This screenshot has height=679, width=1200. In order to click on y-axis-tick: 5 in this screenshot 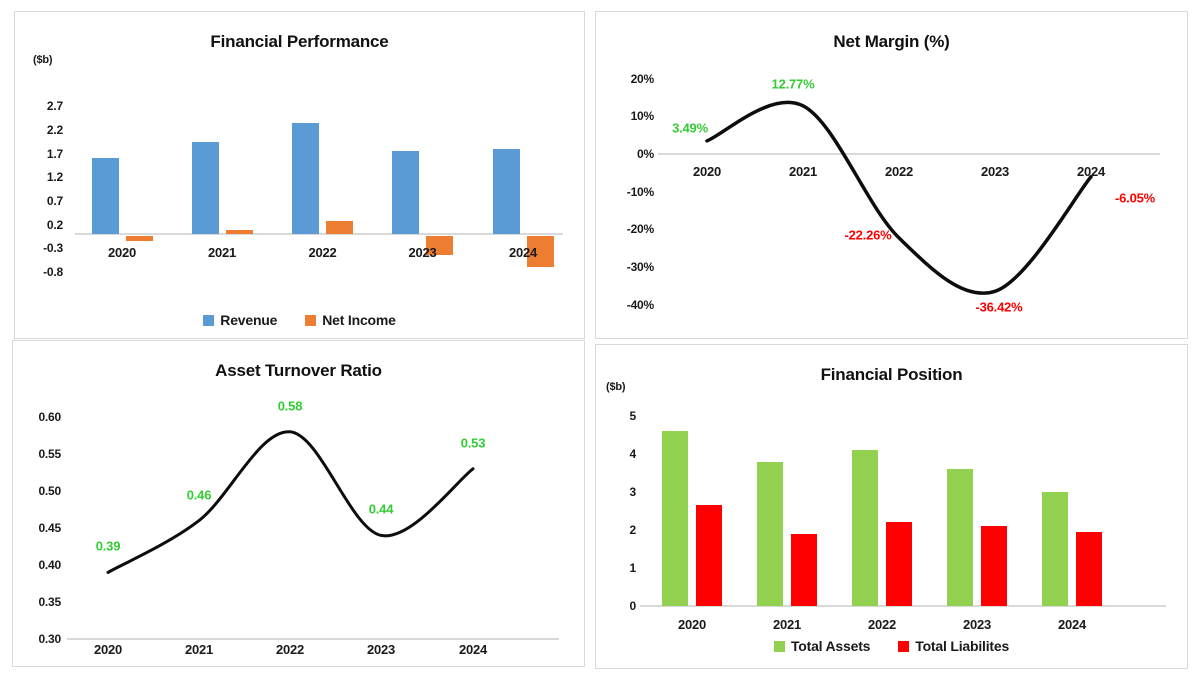, I will do `click(633, 416)`.